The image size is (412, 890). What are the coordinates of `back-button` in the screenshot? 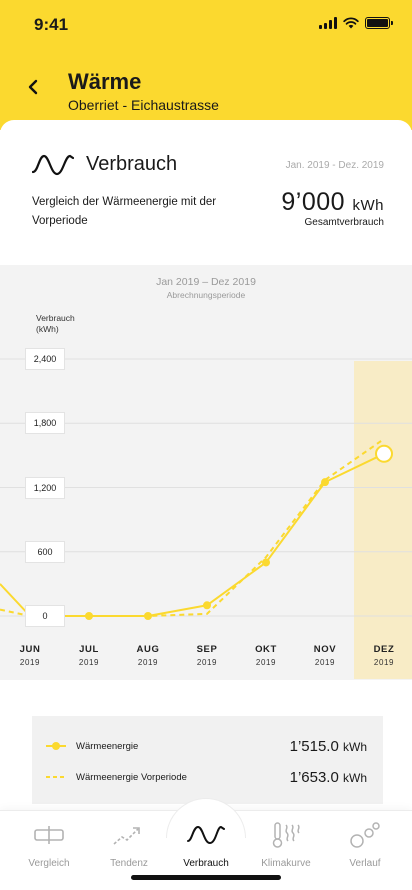 It's located at (33, 87).